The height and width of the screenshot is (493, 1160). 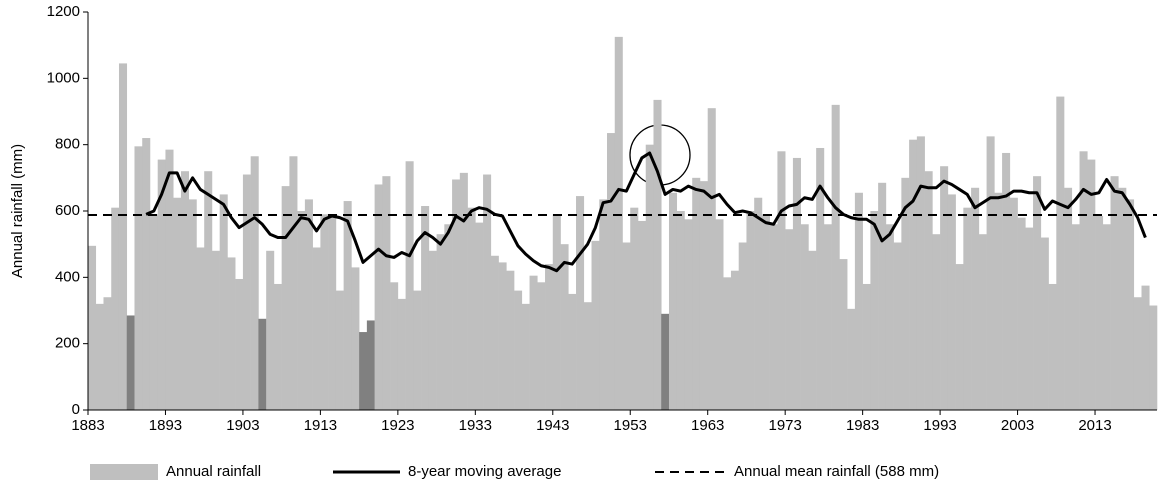 I want to click on x-tick-label: 1923, so click(x=397, y=425).